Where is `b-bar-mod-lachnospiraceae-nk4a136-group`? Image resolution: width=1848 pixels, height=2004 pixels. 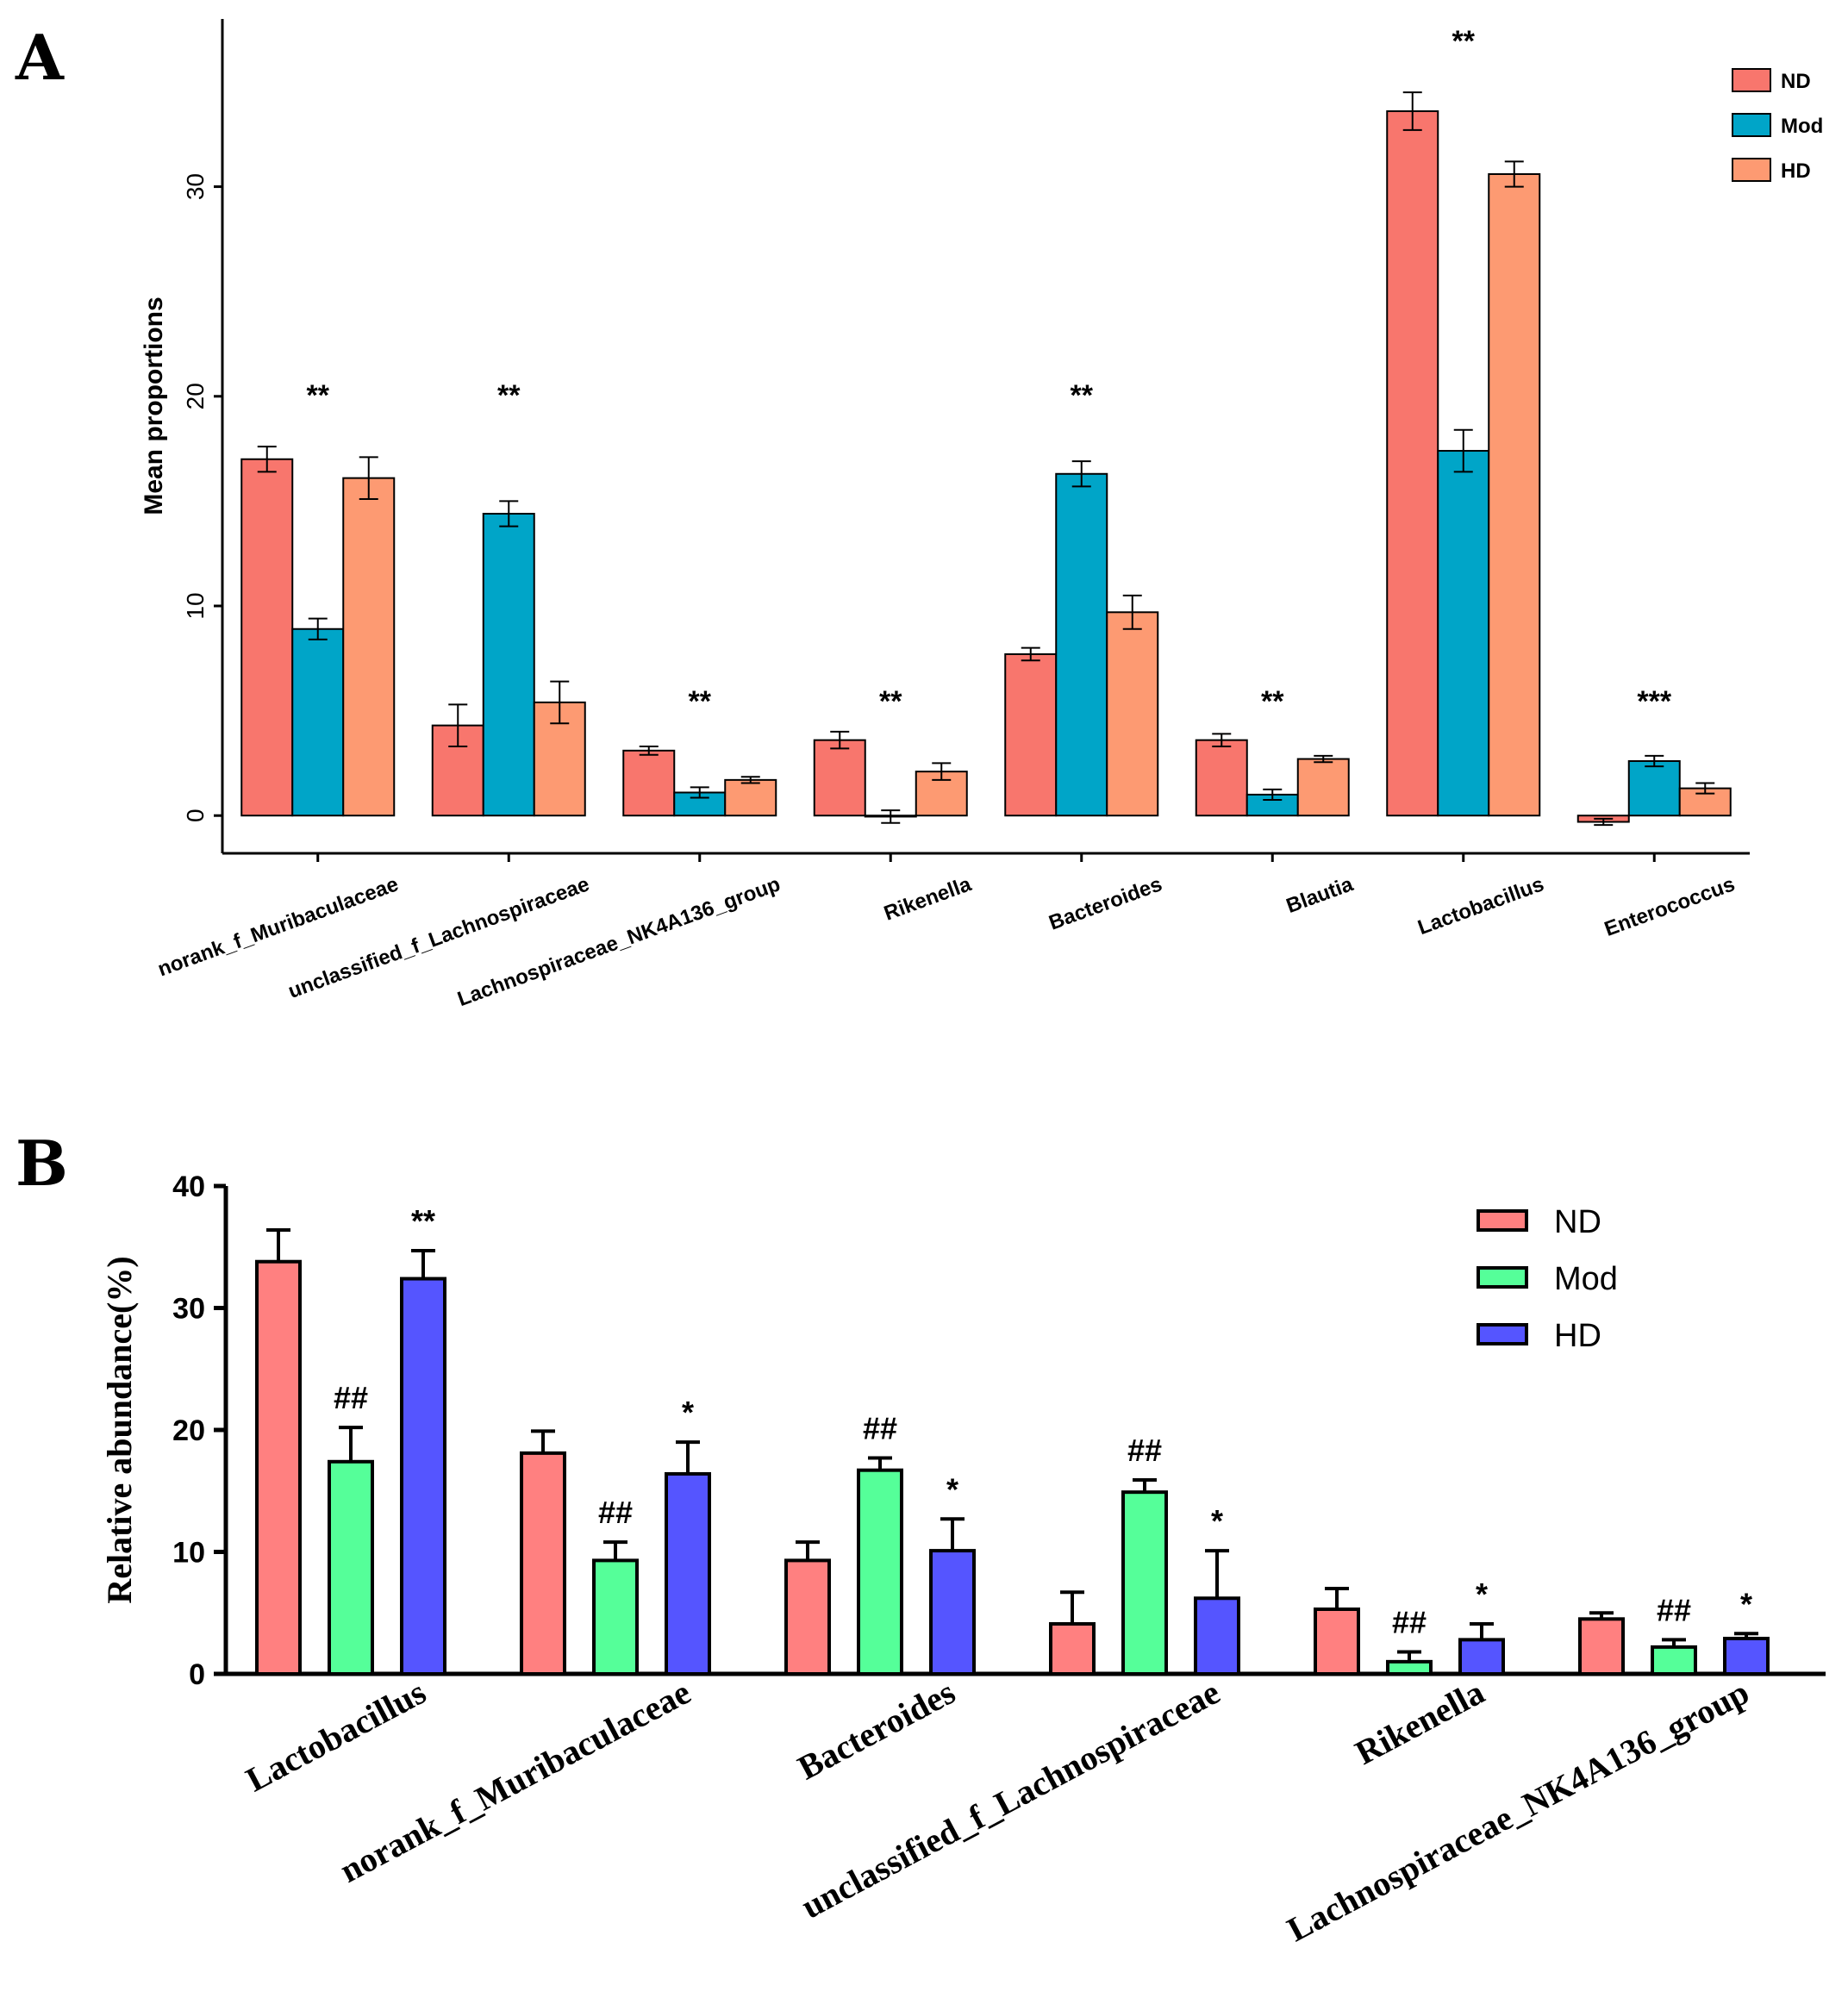
b-bar-mod-lachnospiraceae-nk4a136-group is located at coordinates (1674, 1661).